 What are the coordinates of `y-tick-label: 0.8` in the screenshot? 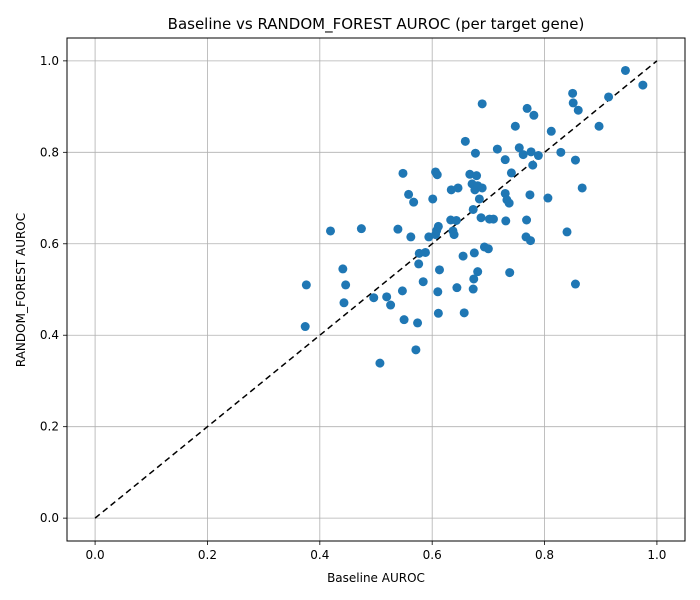 It's located at (49, 152).